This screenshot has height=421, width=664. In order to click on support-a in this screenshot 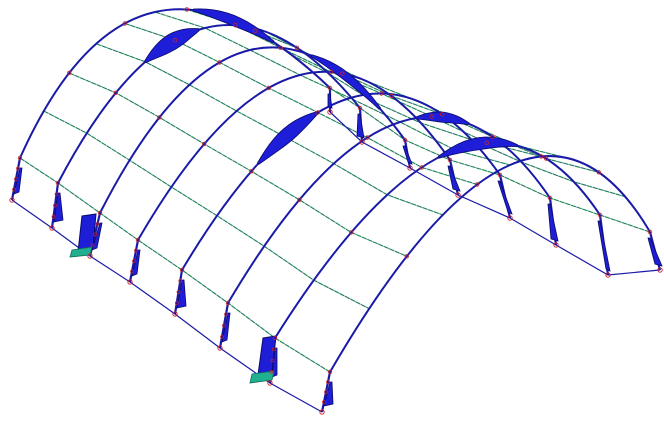, I will do `click(81, 252)`.